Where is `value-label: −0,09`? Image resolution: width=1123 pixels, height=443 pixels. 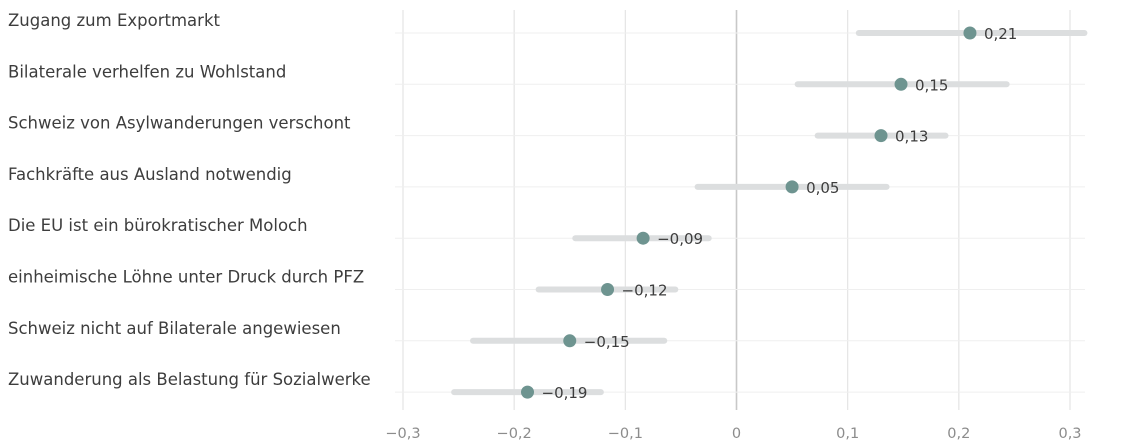
value-label: −0,09 is located at coordinates (680, 239).